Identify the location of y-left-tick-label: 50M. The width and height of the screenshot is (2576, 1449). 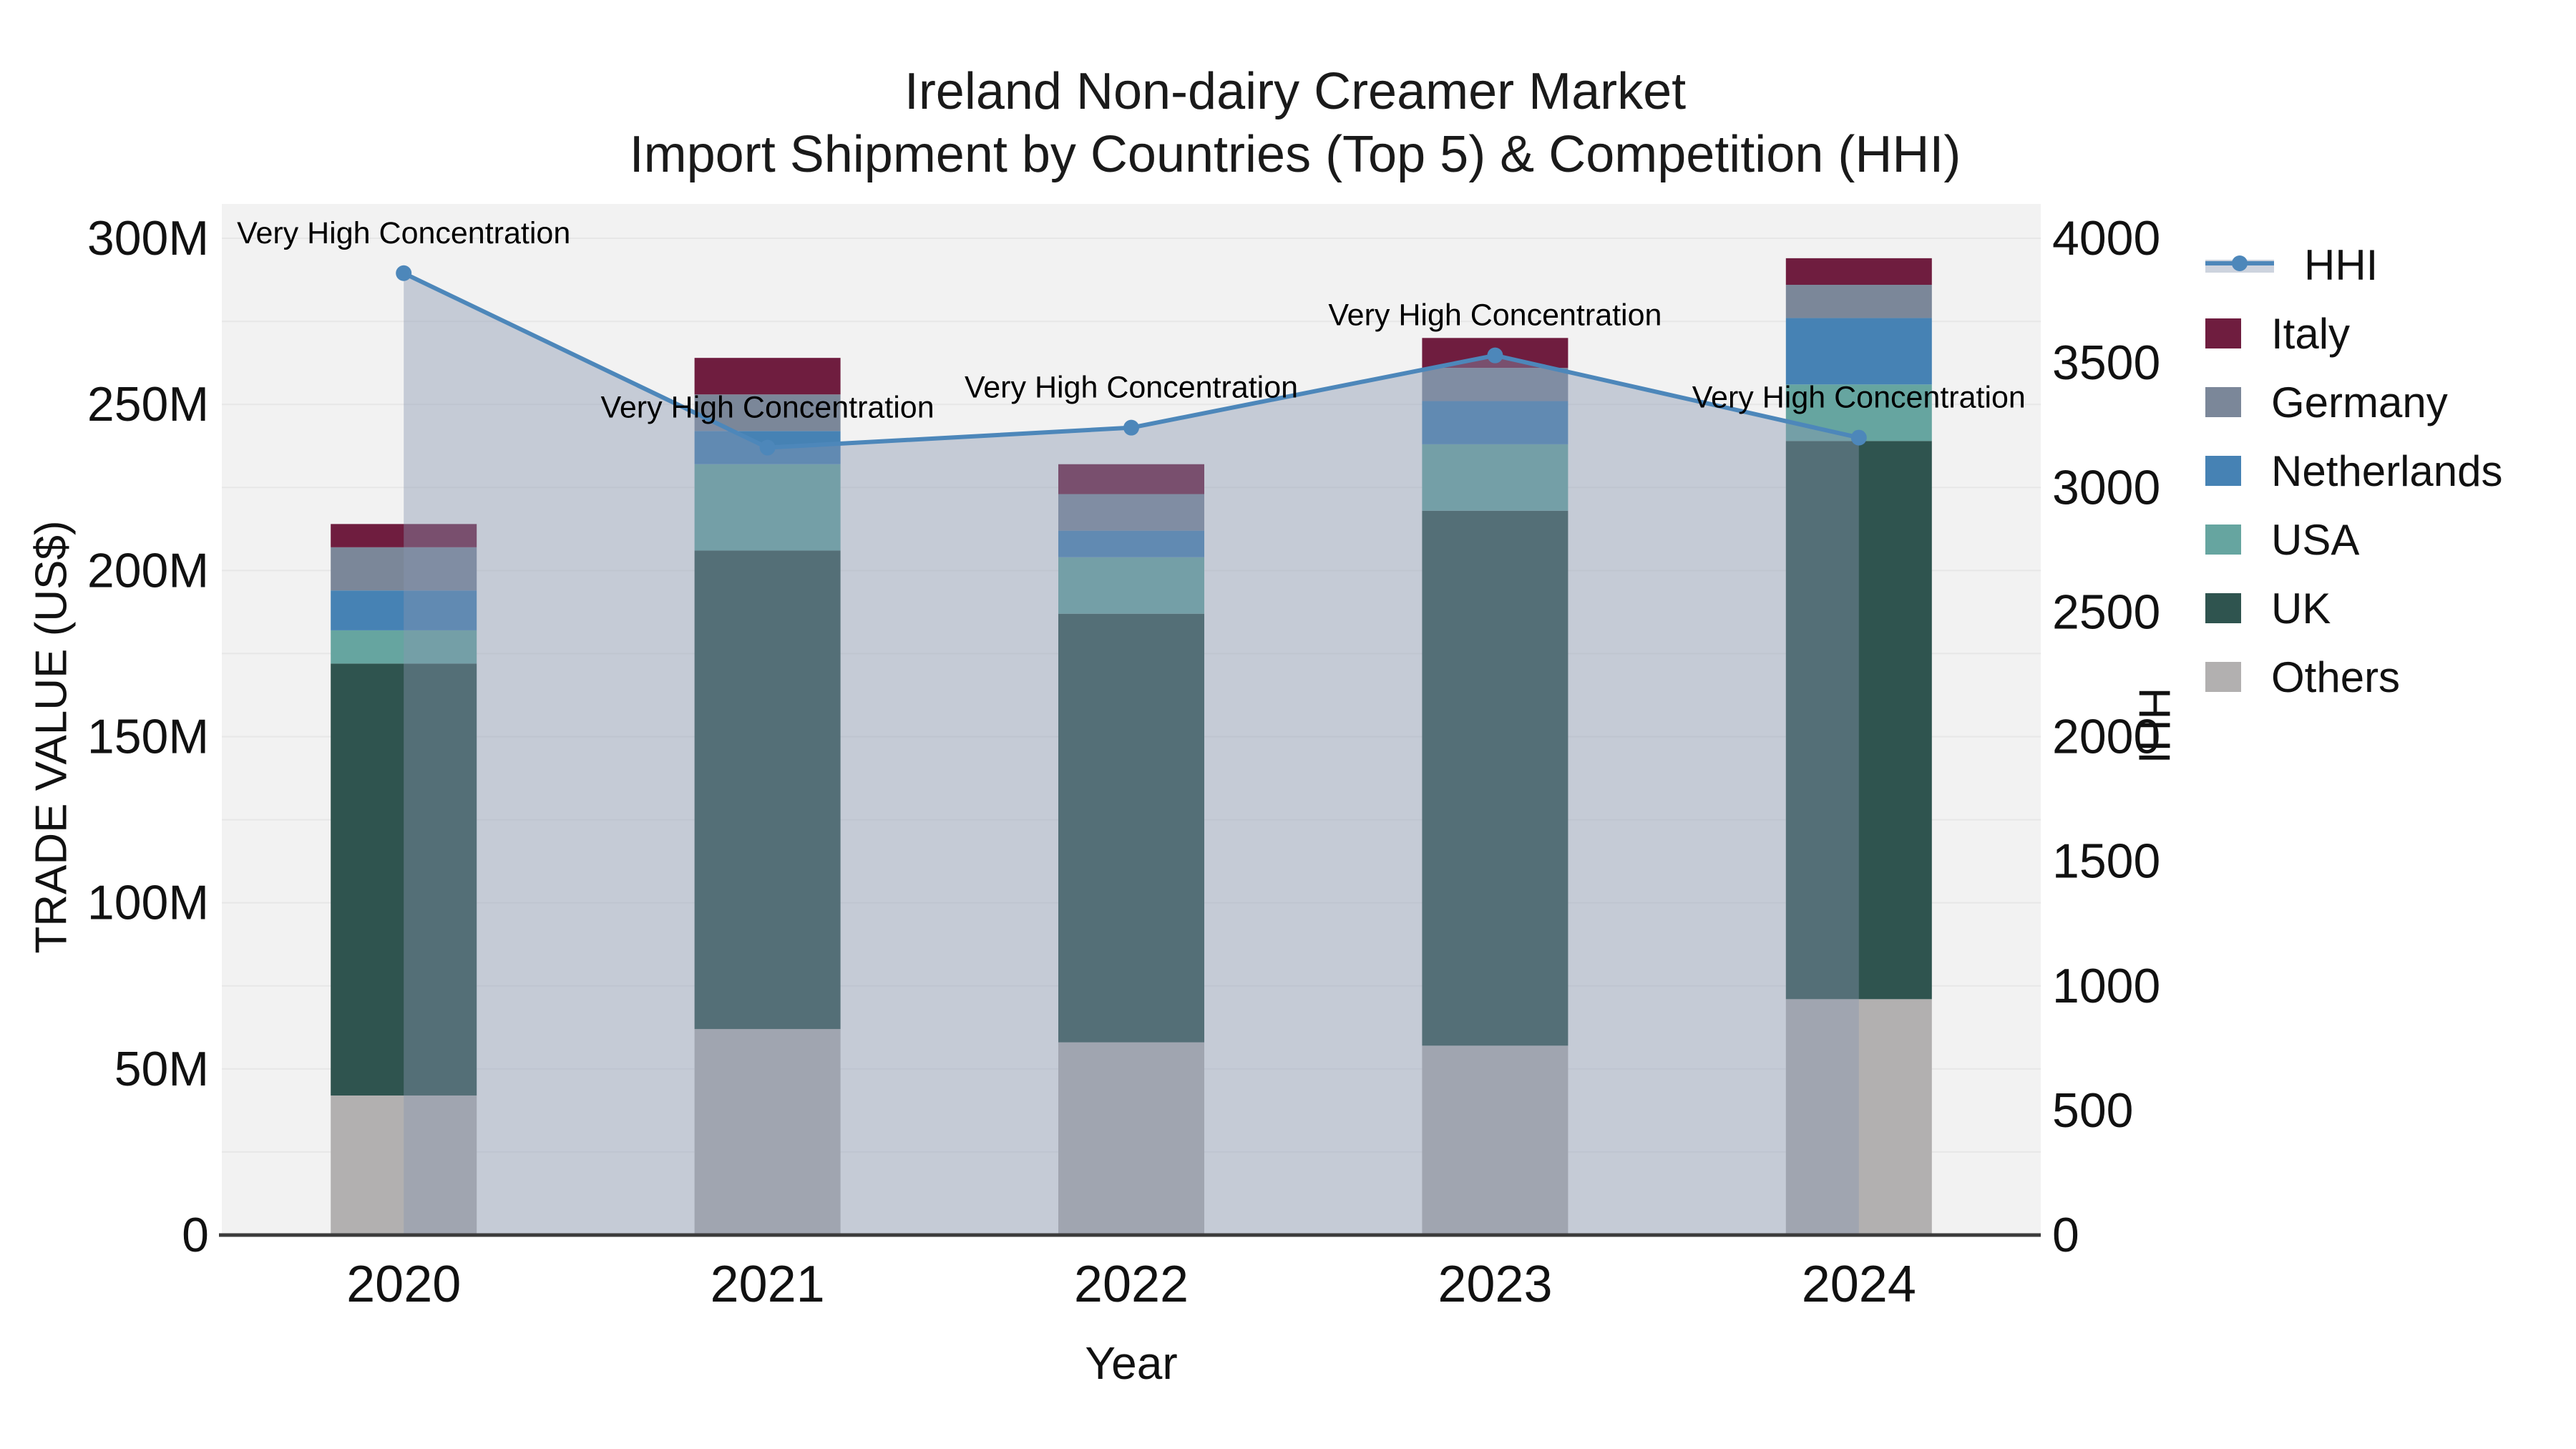
(161, 1069).